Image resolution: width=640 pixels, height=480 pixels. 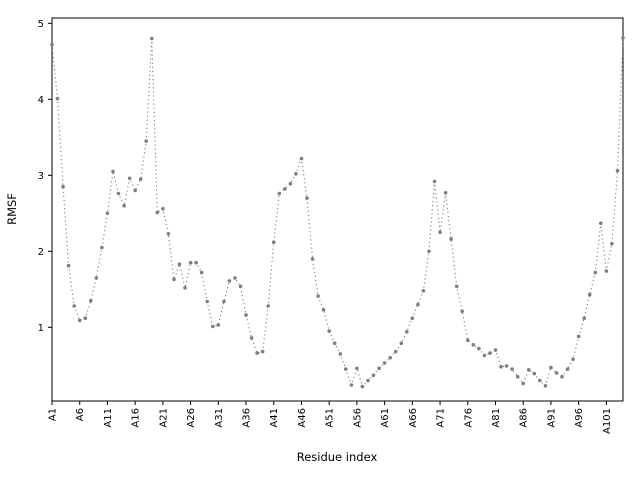 What do you see at coordinates (41, 252) in the screenshot?
I see `y-tick-label: 2` at bounding box center [41, 252].